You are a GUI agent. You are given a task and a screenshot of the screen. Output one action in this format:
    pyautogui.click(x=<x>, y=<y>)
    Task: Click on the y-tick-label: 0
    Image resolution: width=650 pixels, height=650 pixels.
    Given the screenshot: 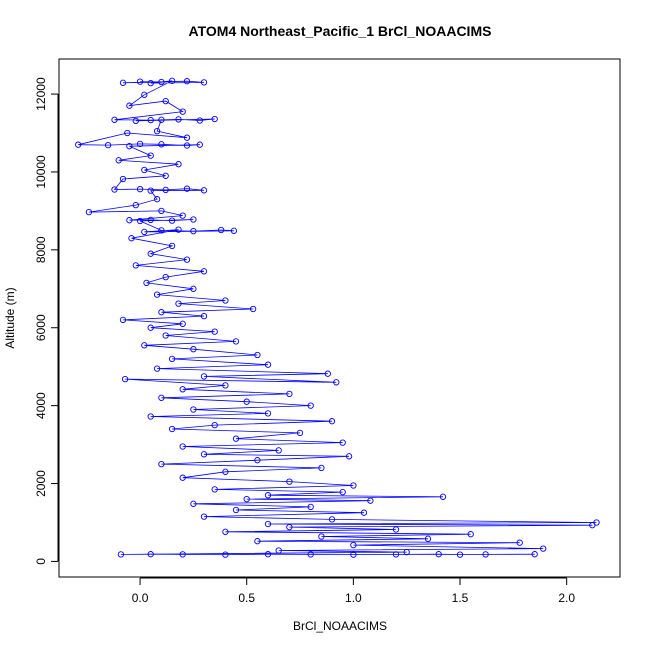 What is the action you would take?
    pyautogui.click(x=41, y=561)
    